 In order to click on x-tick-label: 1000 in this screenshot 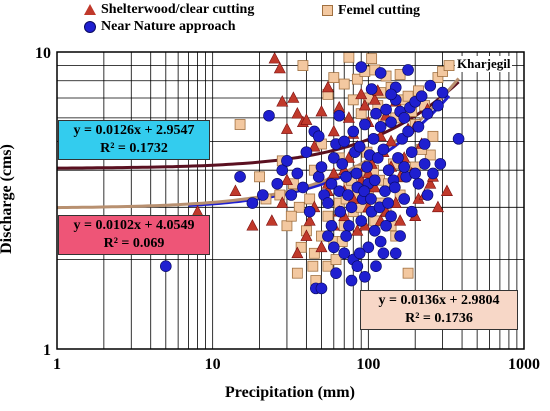, I will do `click(524, 364)`.